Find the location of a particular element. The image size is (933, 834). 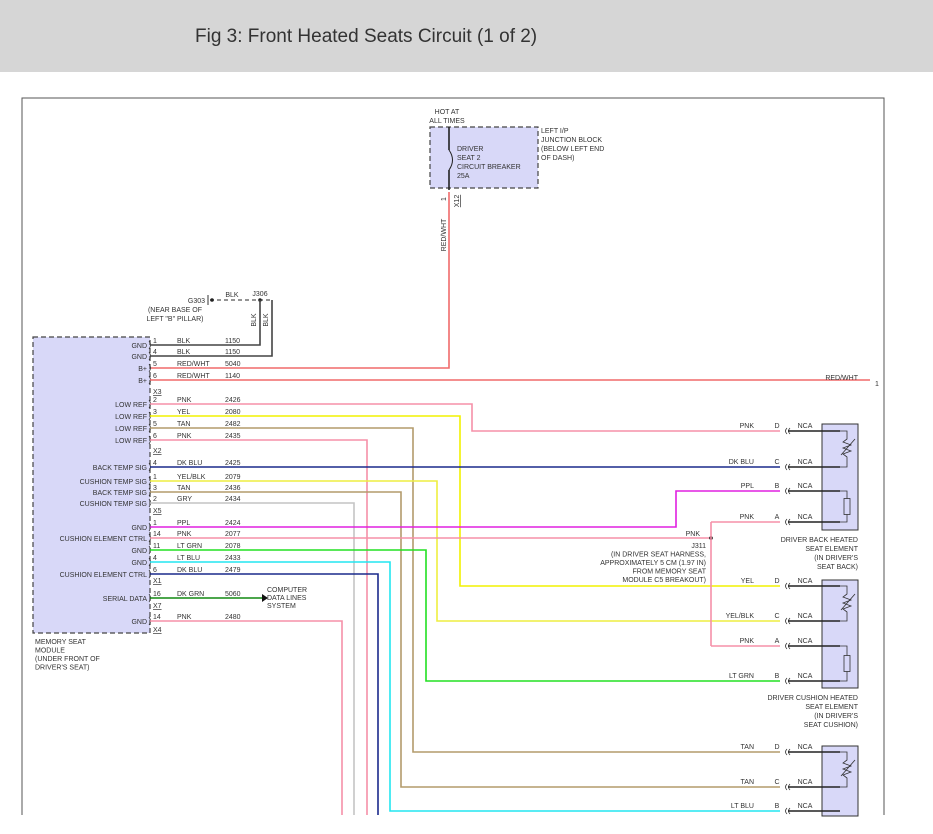

connector-label: X1 is located at coordinates (157, 581).